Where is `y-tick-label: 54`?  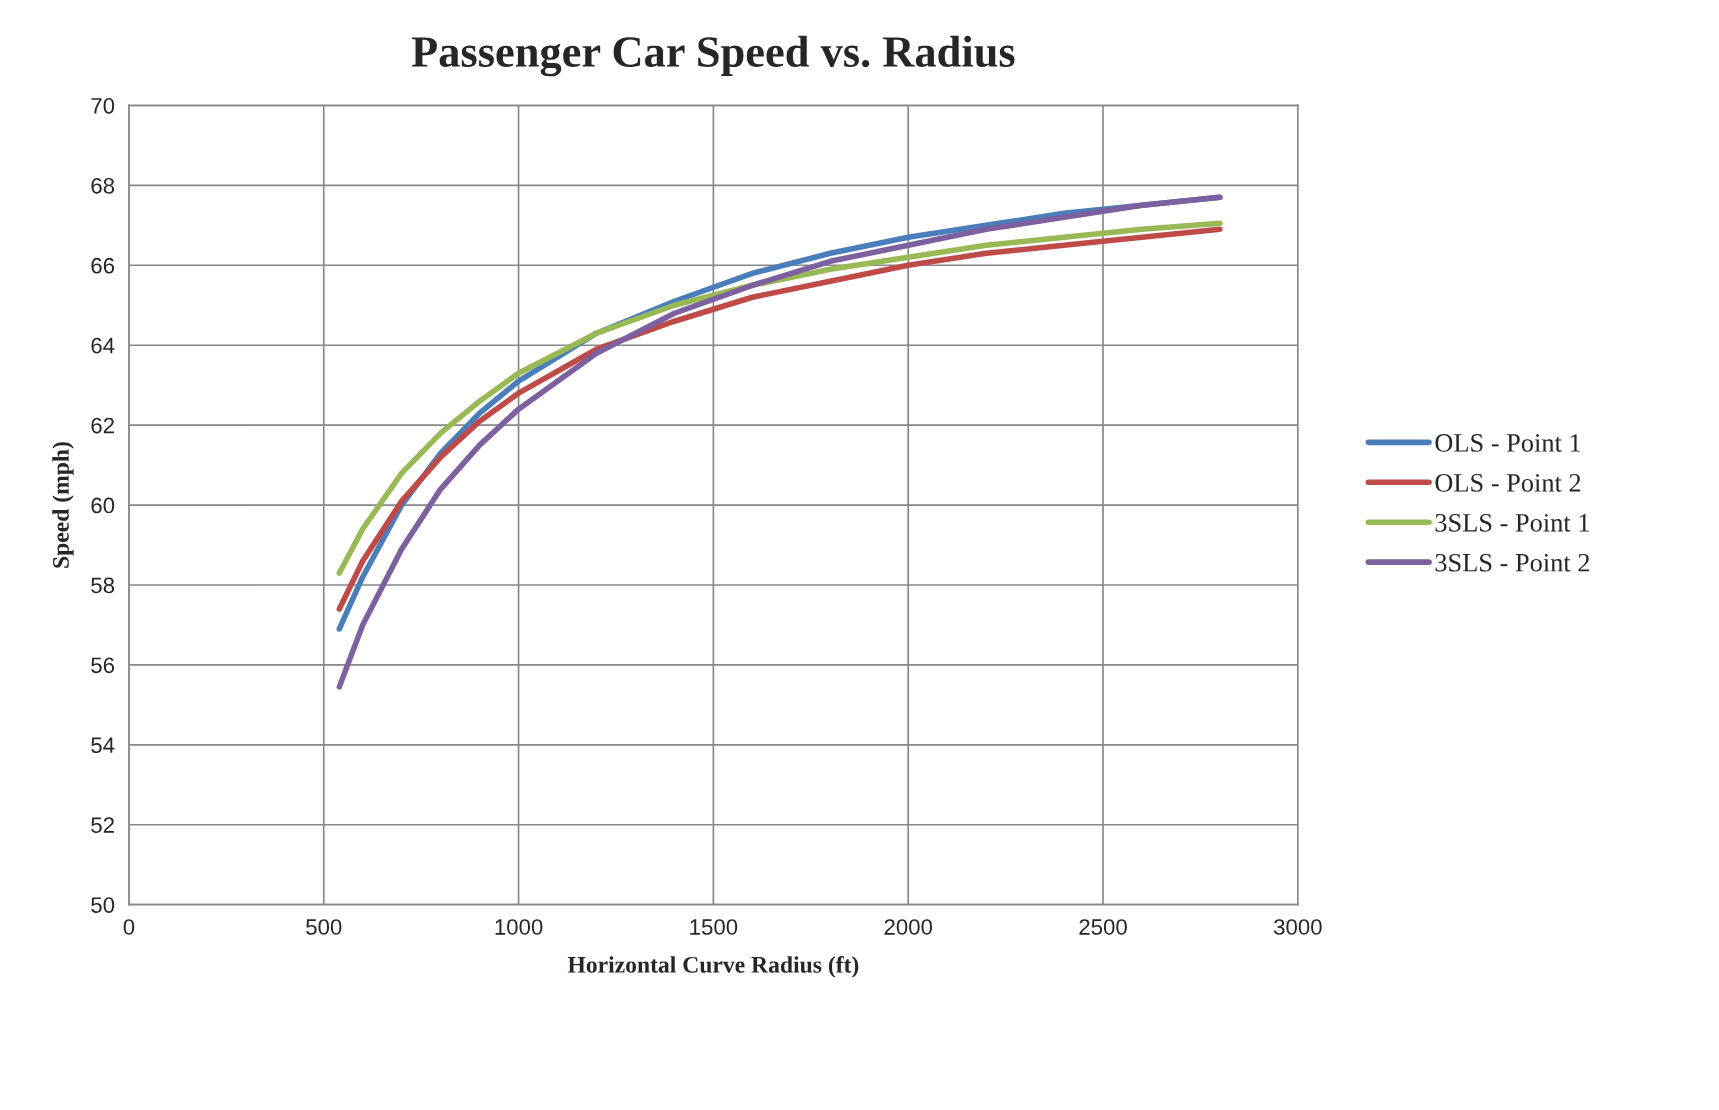 y-tick-label: 54 is located at coordinates (103, 745).